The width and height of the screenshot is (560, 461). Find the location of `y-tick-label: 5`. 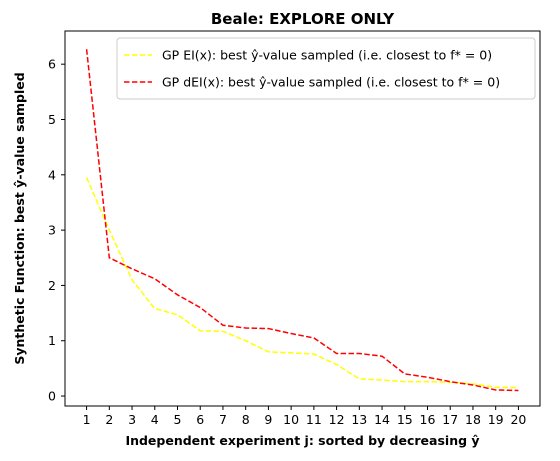

y-tick-label: 5 is located at coordinates (52, 119).